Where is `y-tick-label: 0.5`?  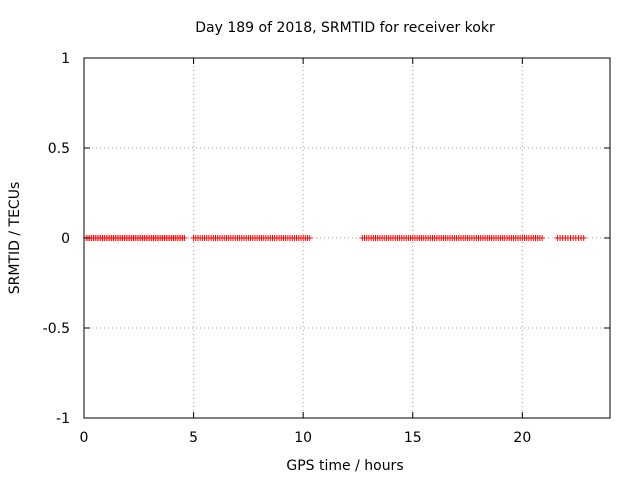
y-tick-label: 0.5 is located at coordinates (59, 149).